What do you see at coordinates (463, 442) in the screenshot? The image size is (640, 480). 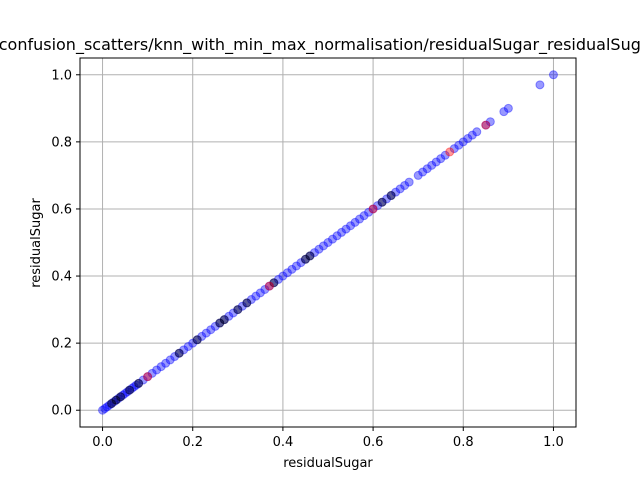 I see `x-tick-label: 0.8` at bounding box center [463, 442].